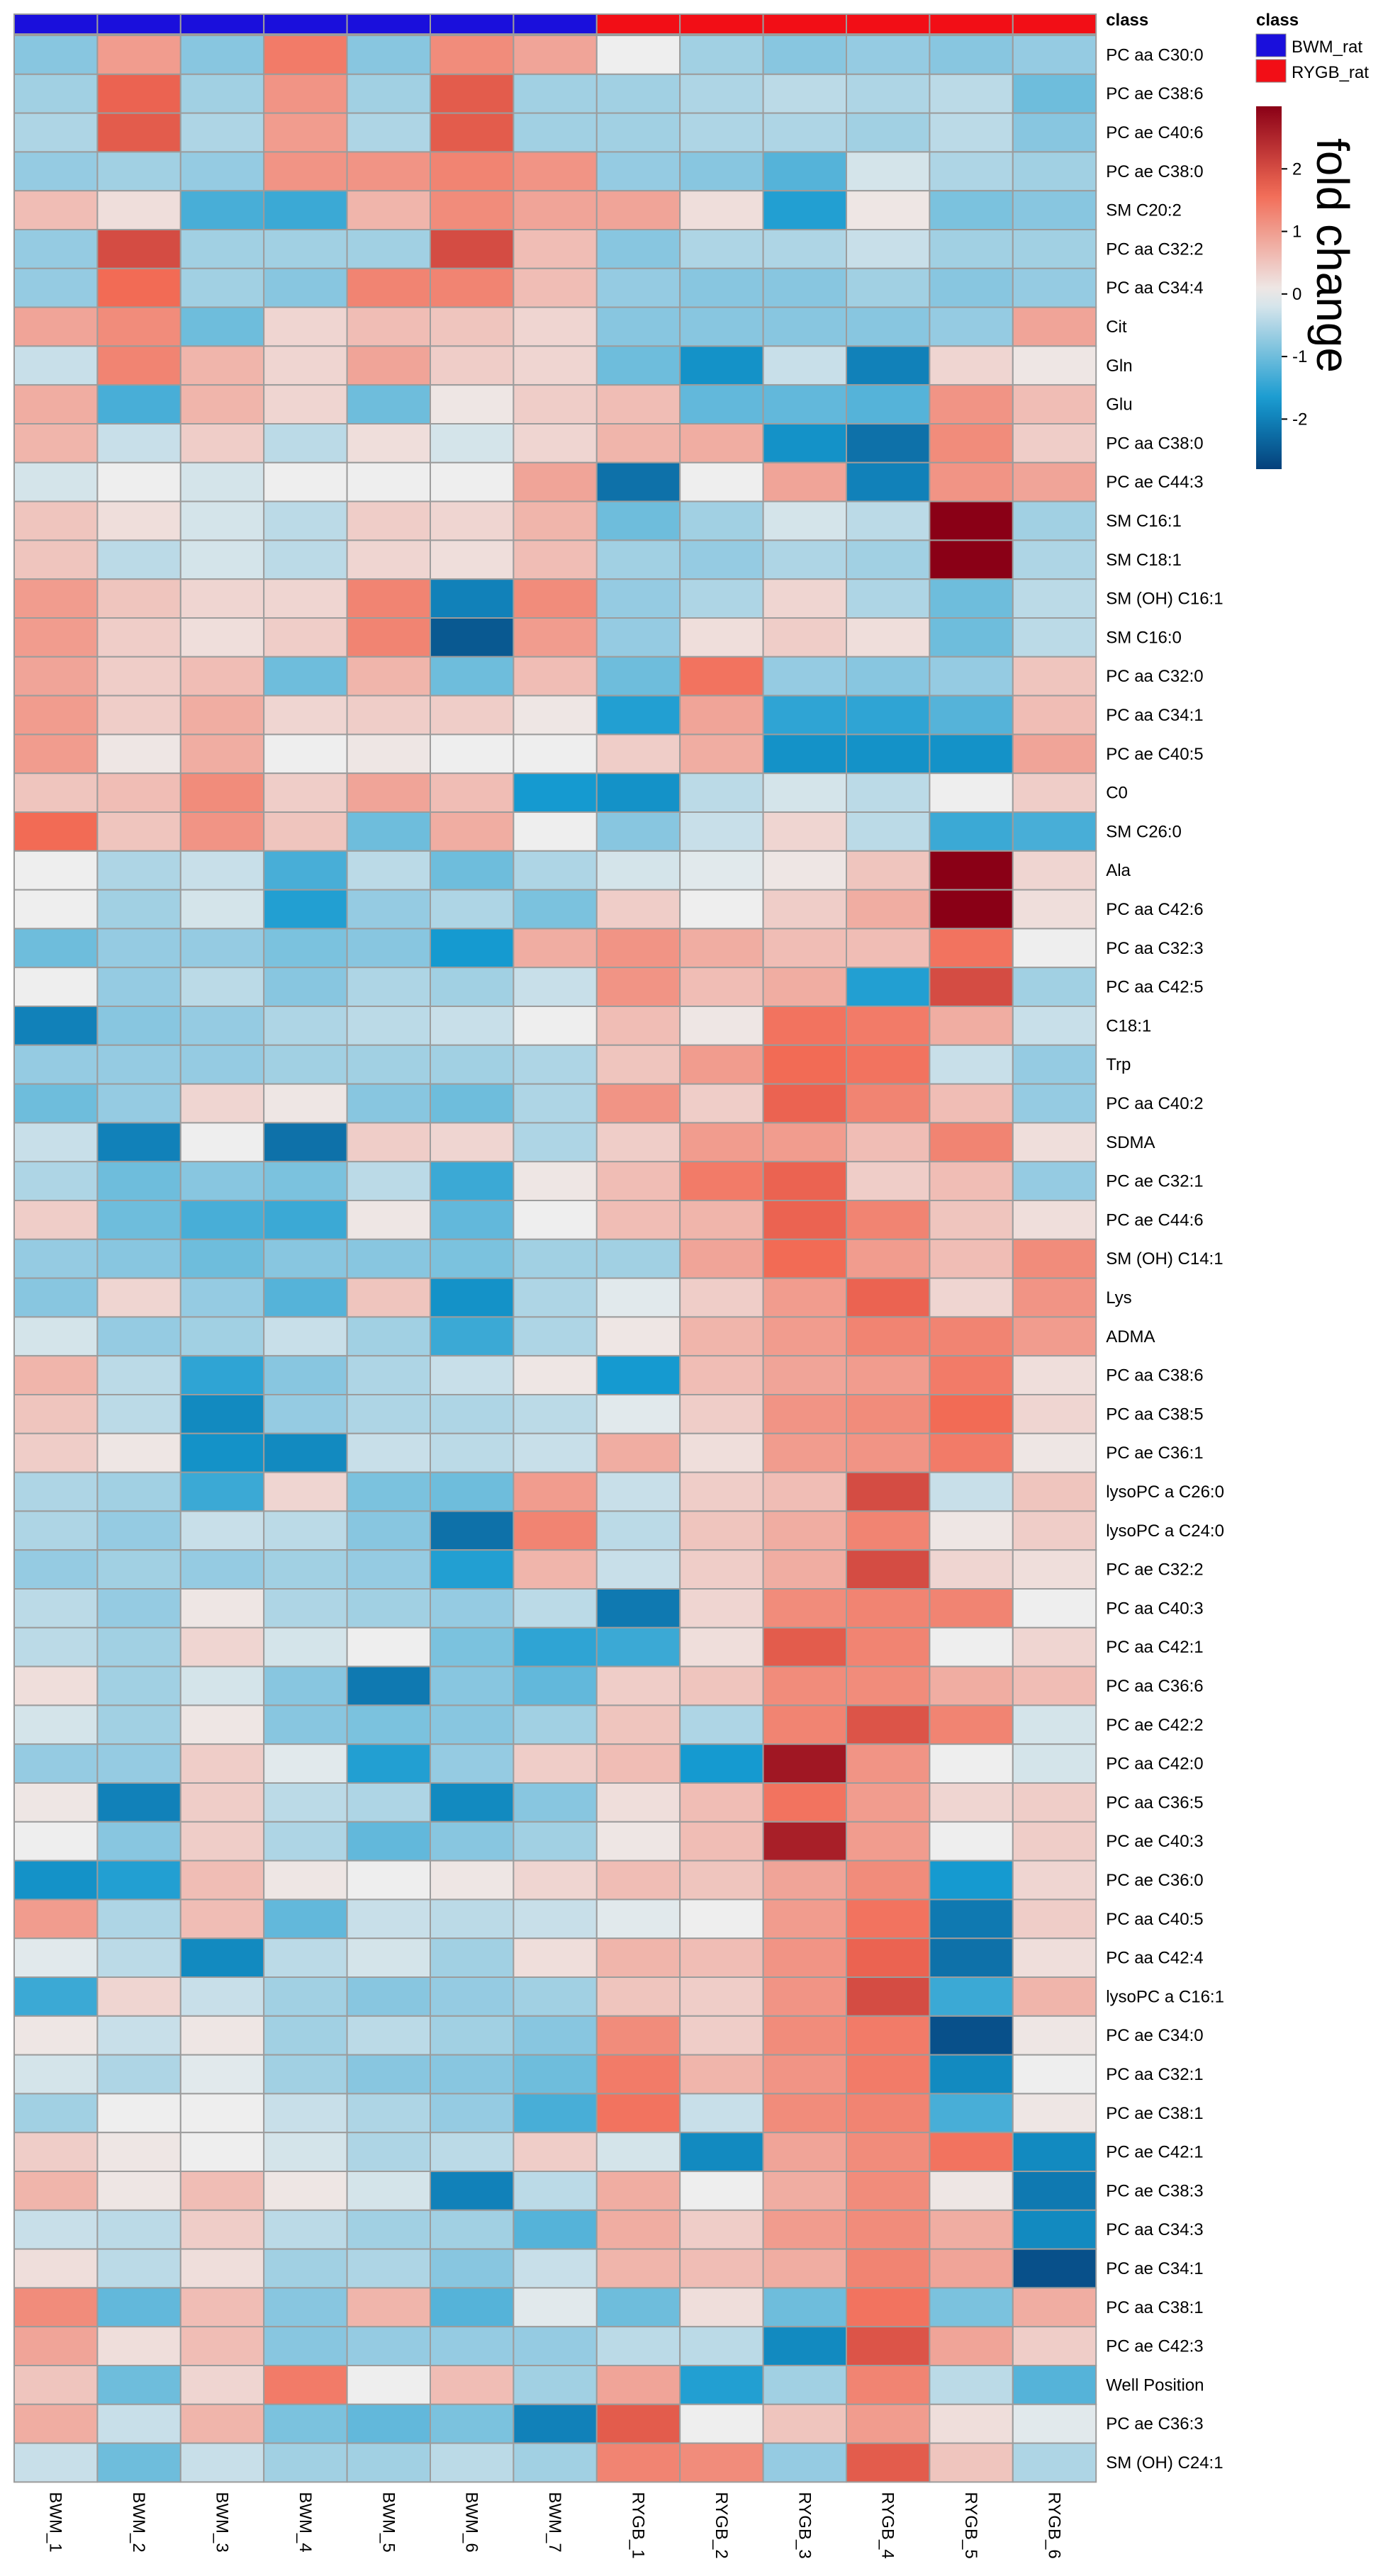 The height and width of the screenshot is (2576, 1383). I want to click on column-label: RYGB_2, so click(721, 2525).